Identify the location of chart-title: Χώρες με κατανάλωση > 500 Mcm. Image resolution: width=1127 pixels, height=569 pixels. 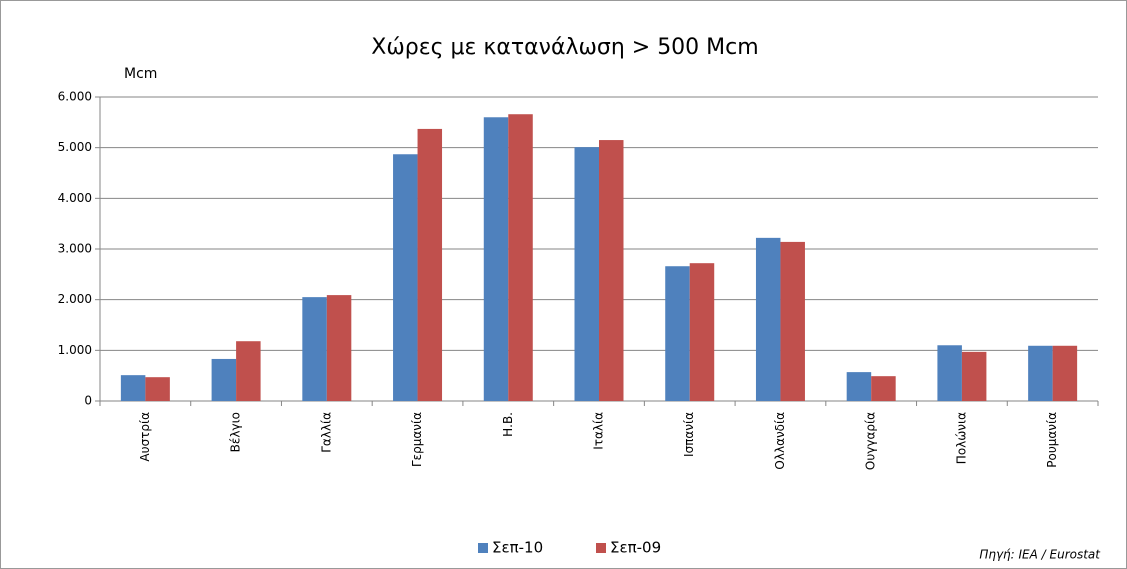
(564, 47).